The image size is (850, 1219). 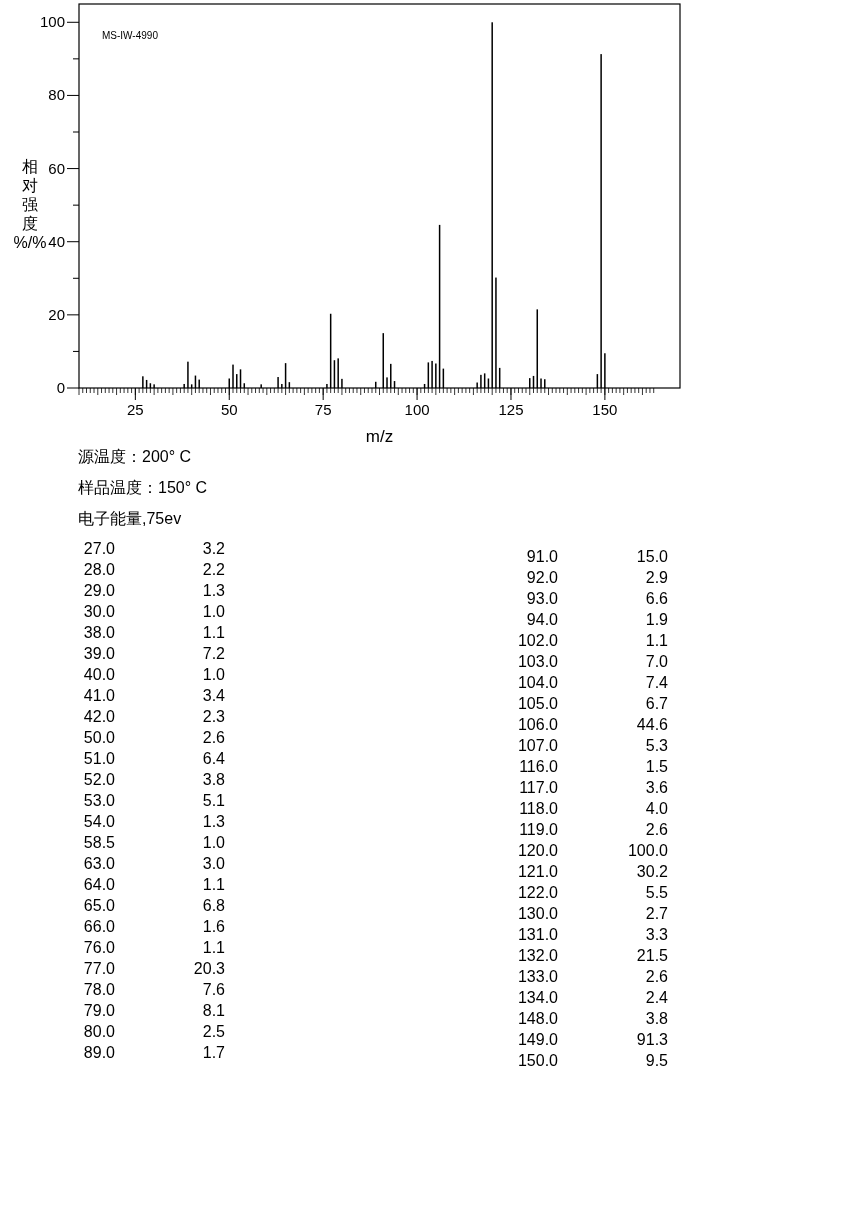 What do you see at coordinates (538, 976) in the screenshot?
I see `text: 133.0` at bounding box center [538, 976].